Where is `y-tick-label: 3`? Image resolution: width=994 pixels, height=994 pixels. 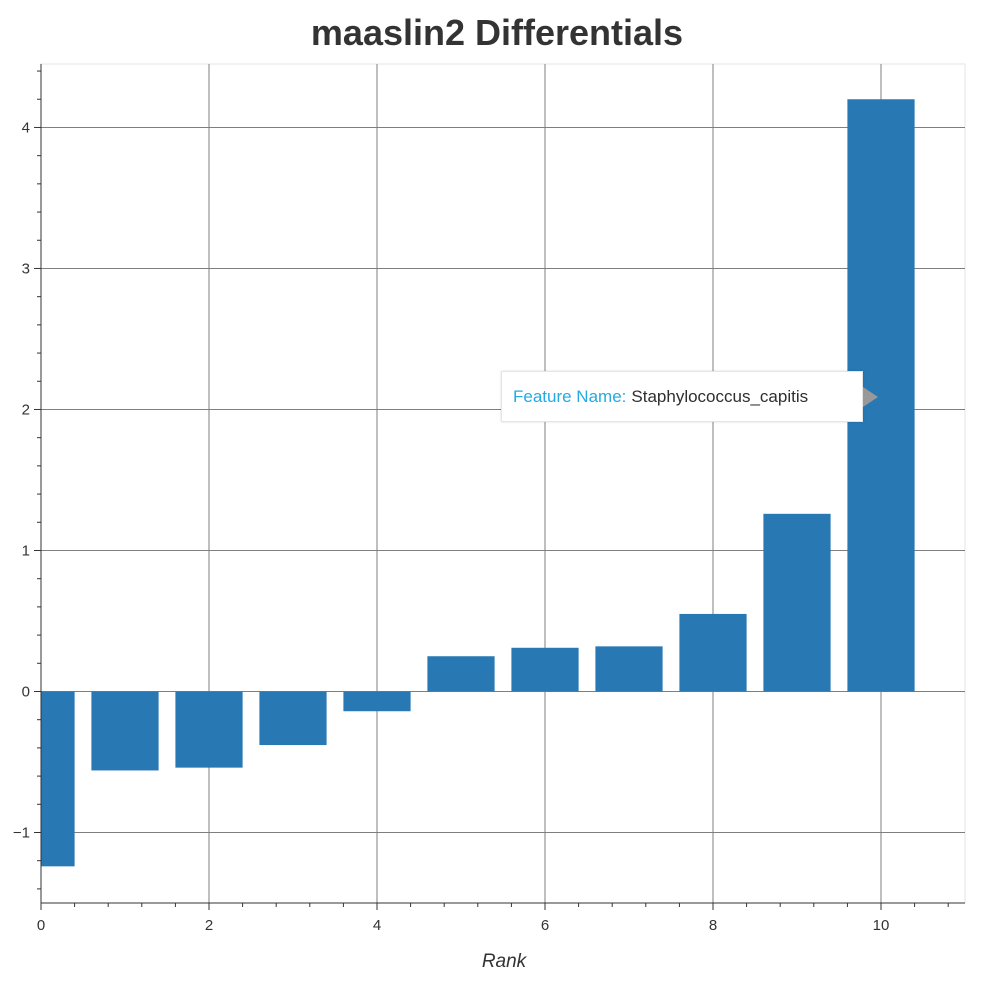
y-tick-label: 3 is located at coordinates (26, 268).